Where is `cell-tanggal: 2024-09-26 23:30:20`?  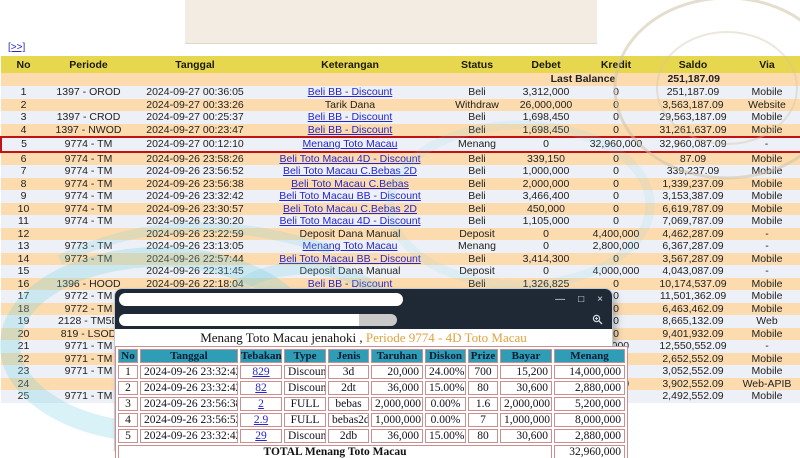 cell-tanggal: 2024-09-26 23:30:20 is located at coordinates (195, 221).